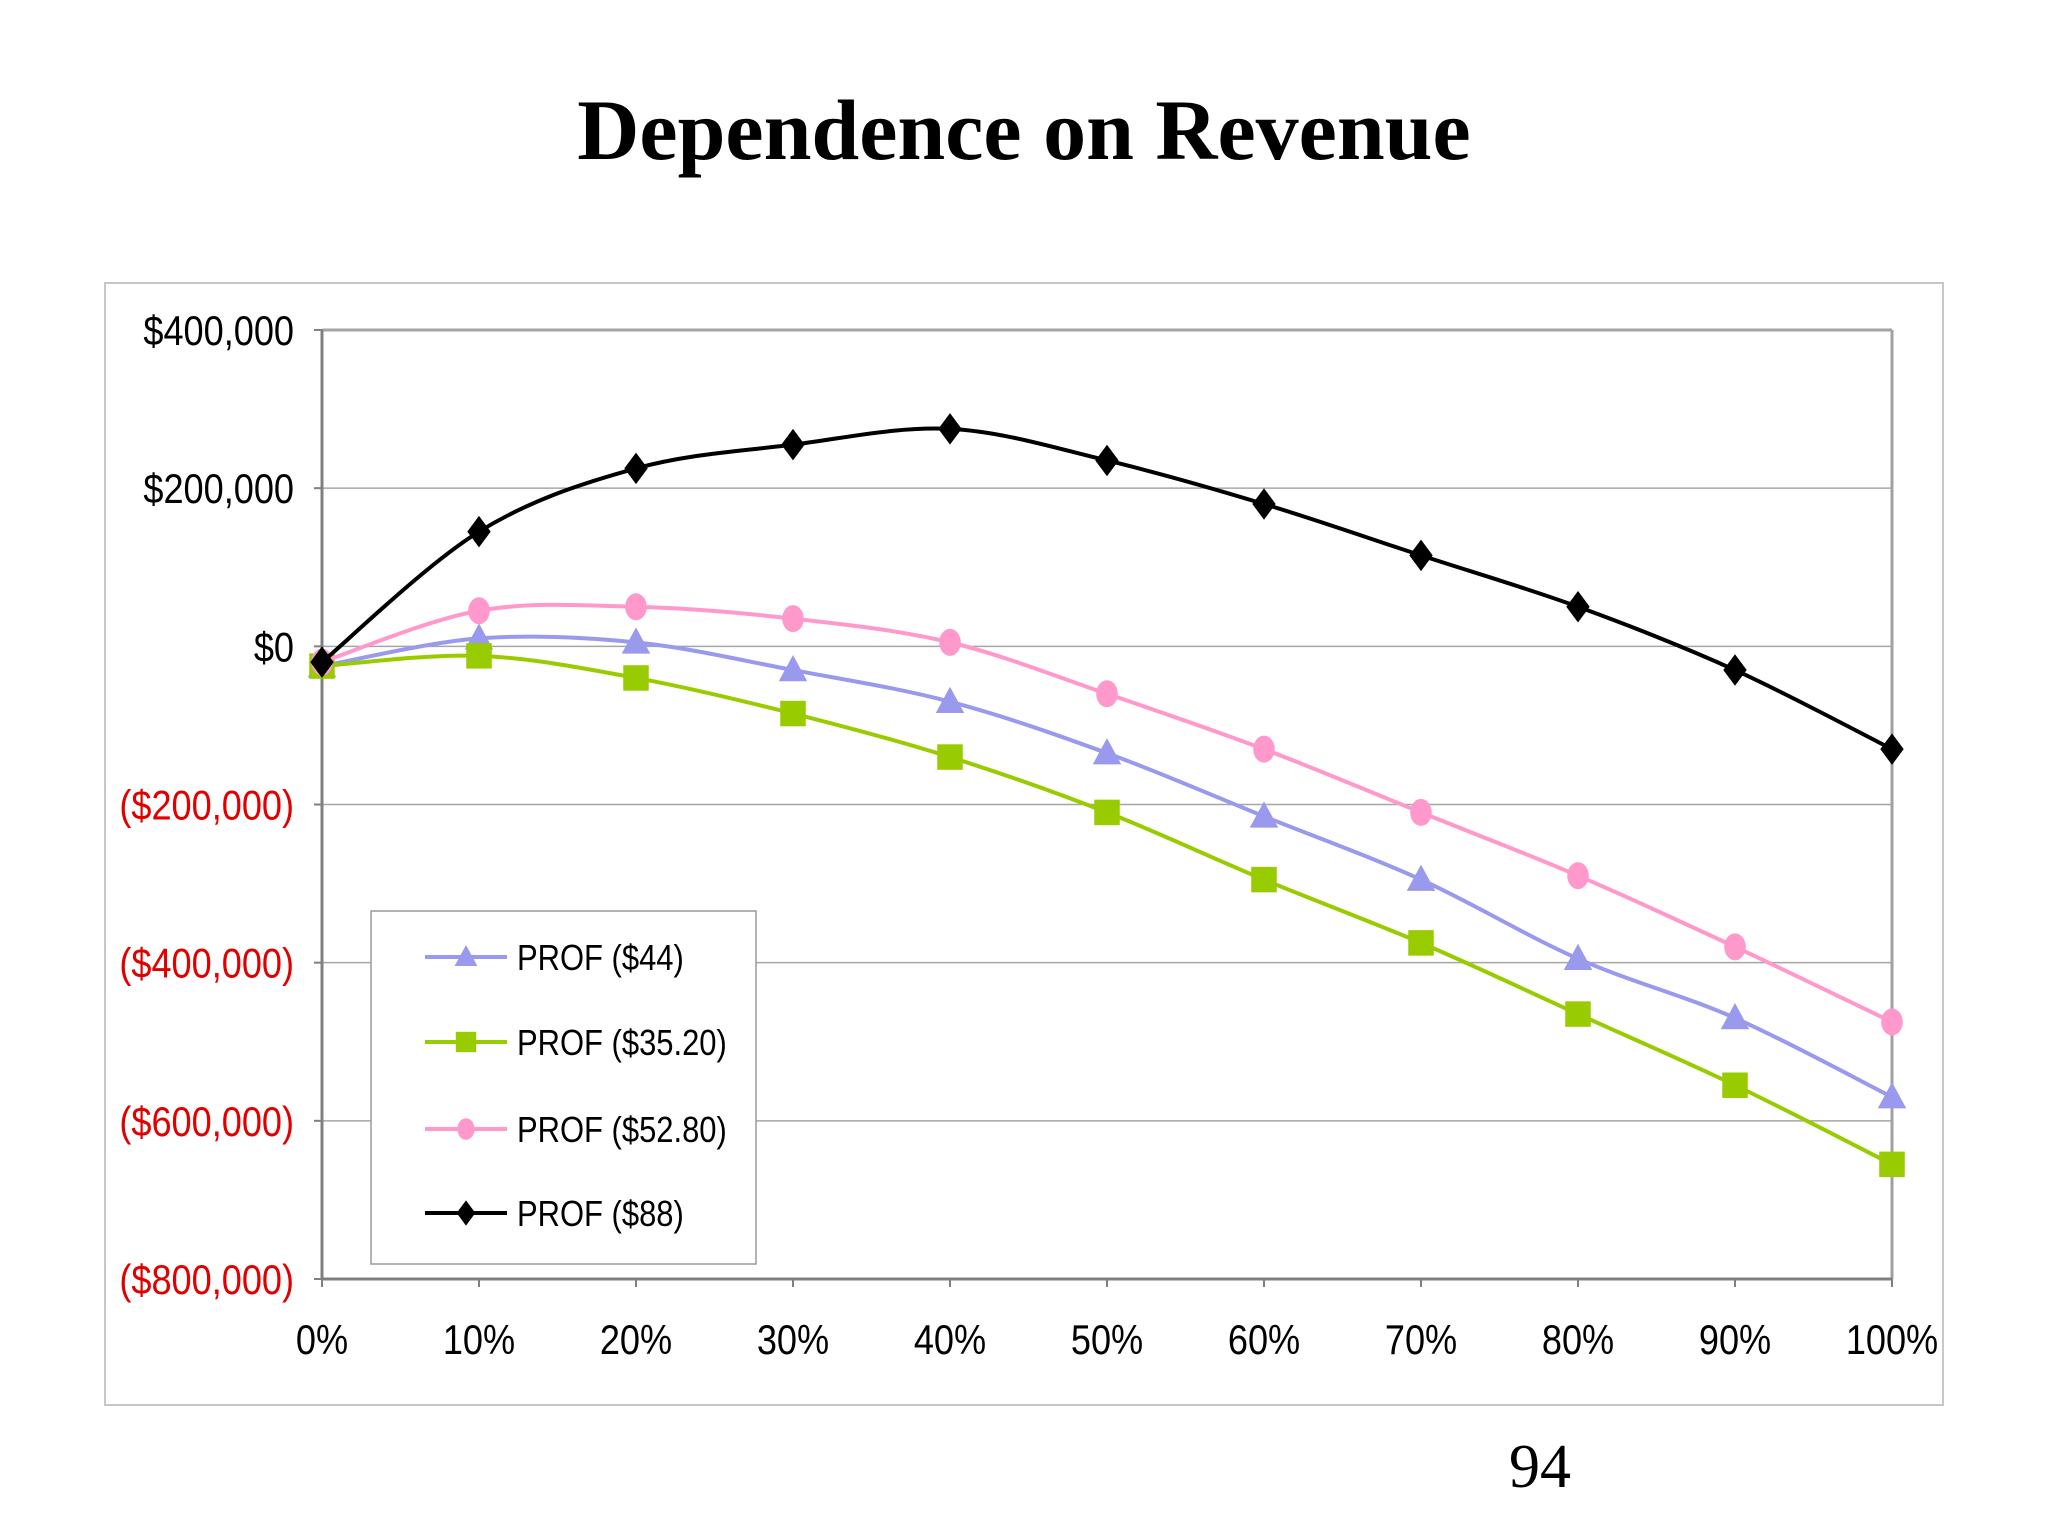 This screenshot has height=1536, width=2048. Describe the element at coordinates (600, 959) in the screenshot. I see `legend-label: PROF ($44)` at that location.